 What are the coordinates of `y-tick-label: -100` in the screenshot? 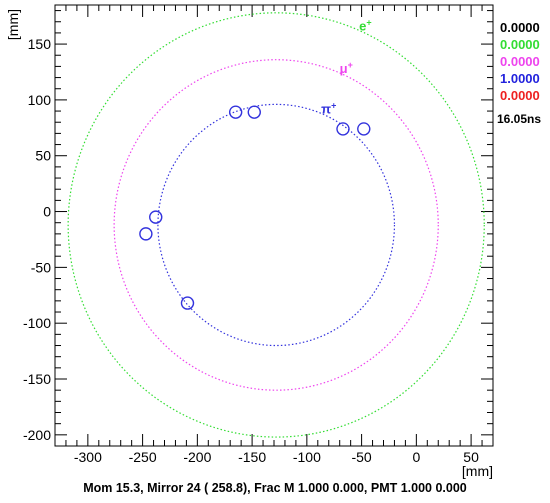 It's located at (37, 323).